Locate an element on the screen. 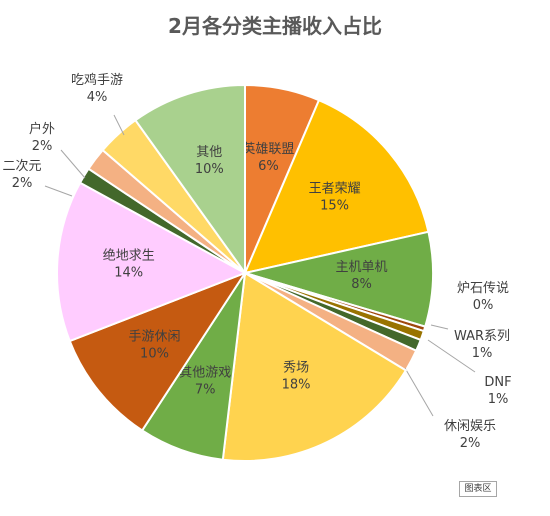 This screenshot has width=550, height=516. slice-name-label-8: 其他游戏 is located at coordinates (205, 373).